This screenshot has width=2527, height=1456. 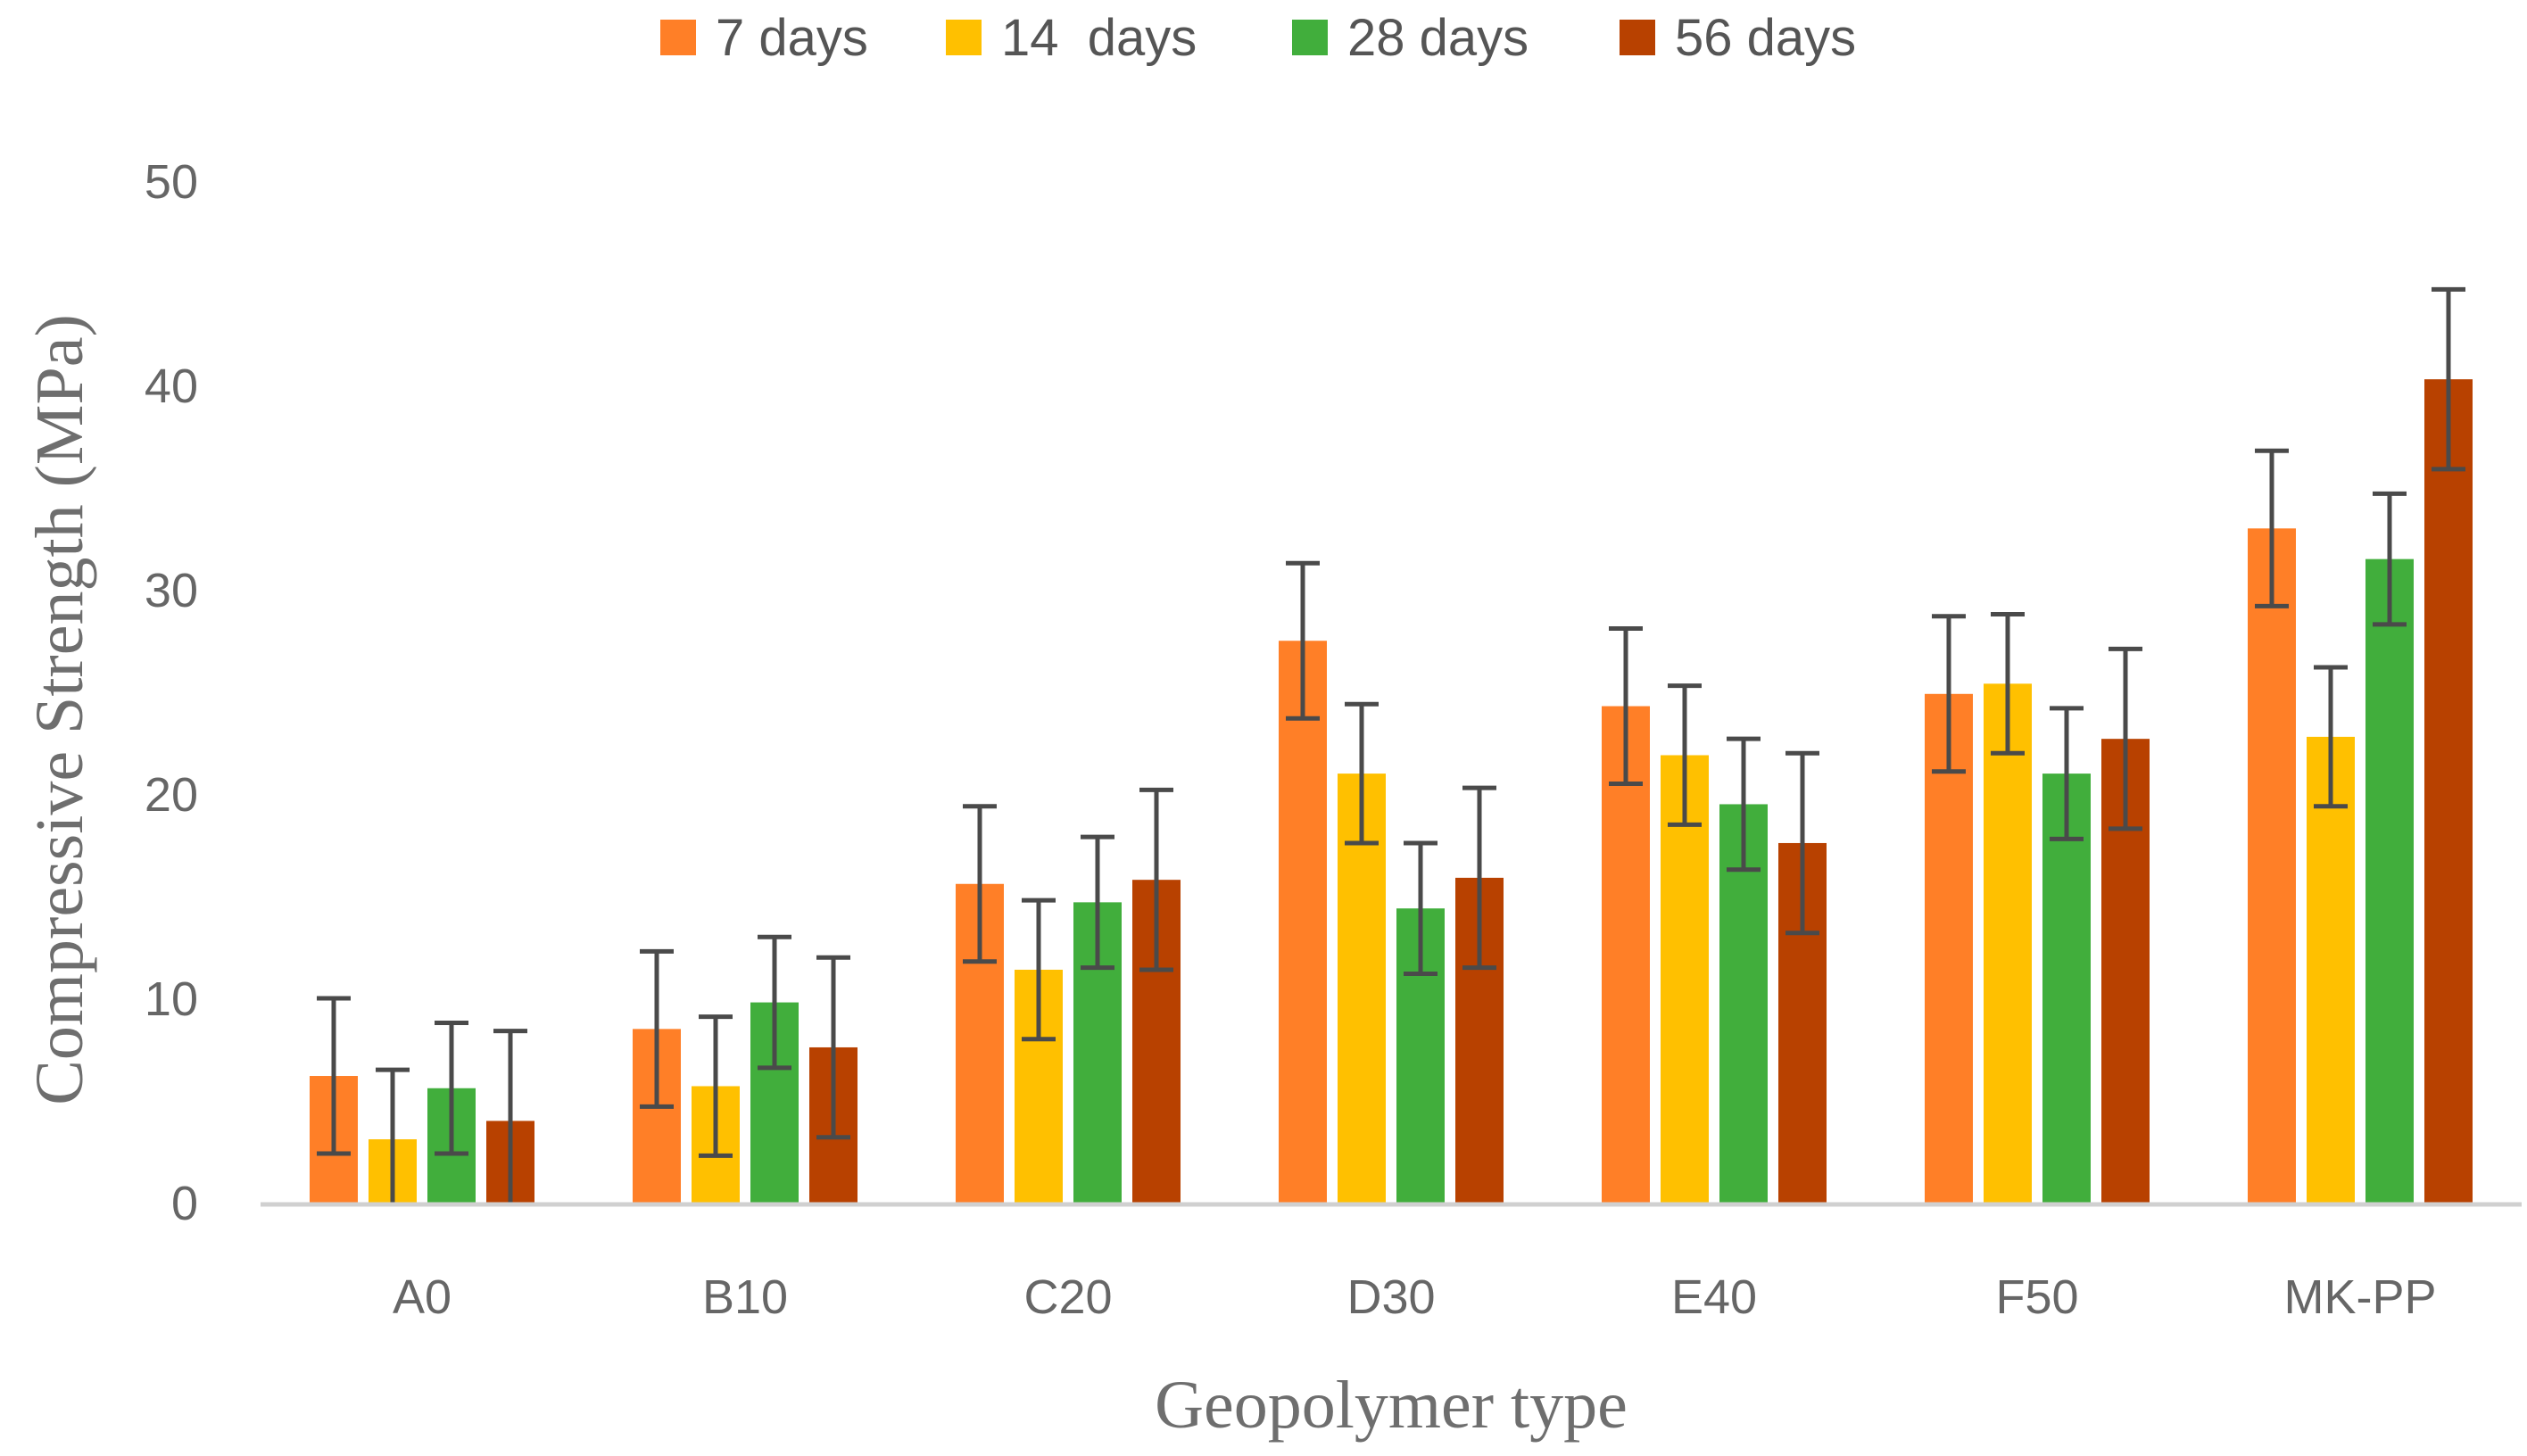 What do you see at coordinates (1765, 38) in the screenshot?
I see `legend-label: 56 days` at bounding box center [1765, 38].